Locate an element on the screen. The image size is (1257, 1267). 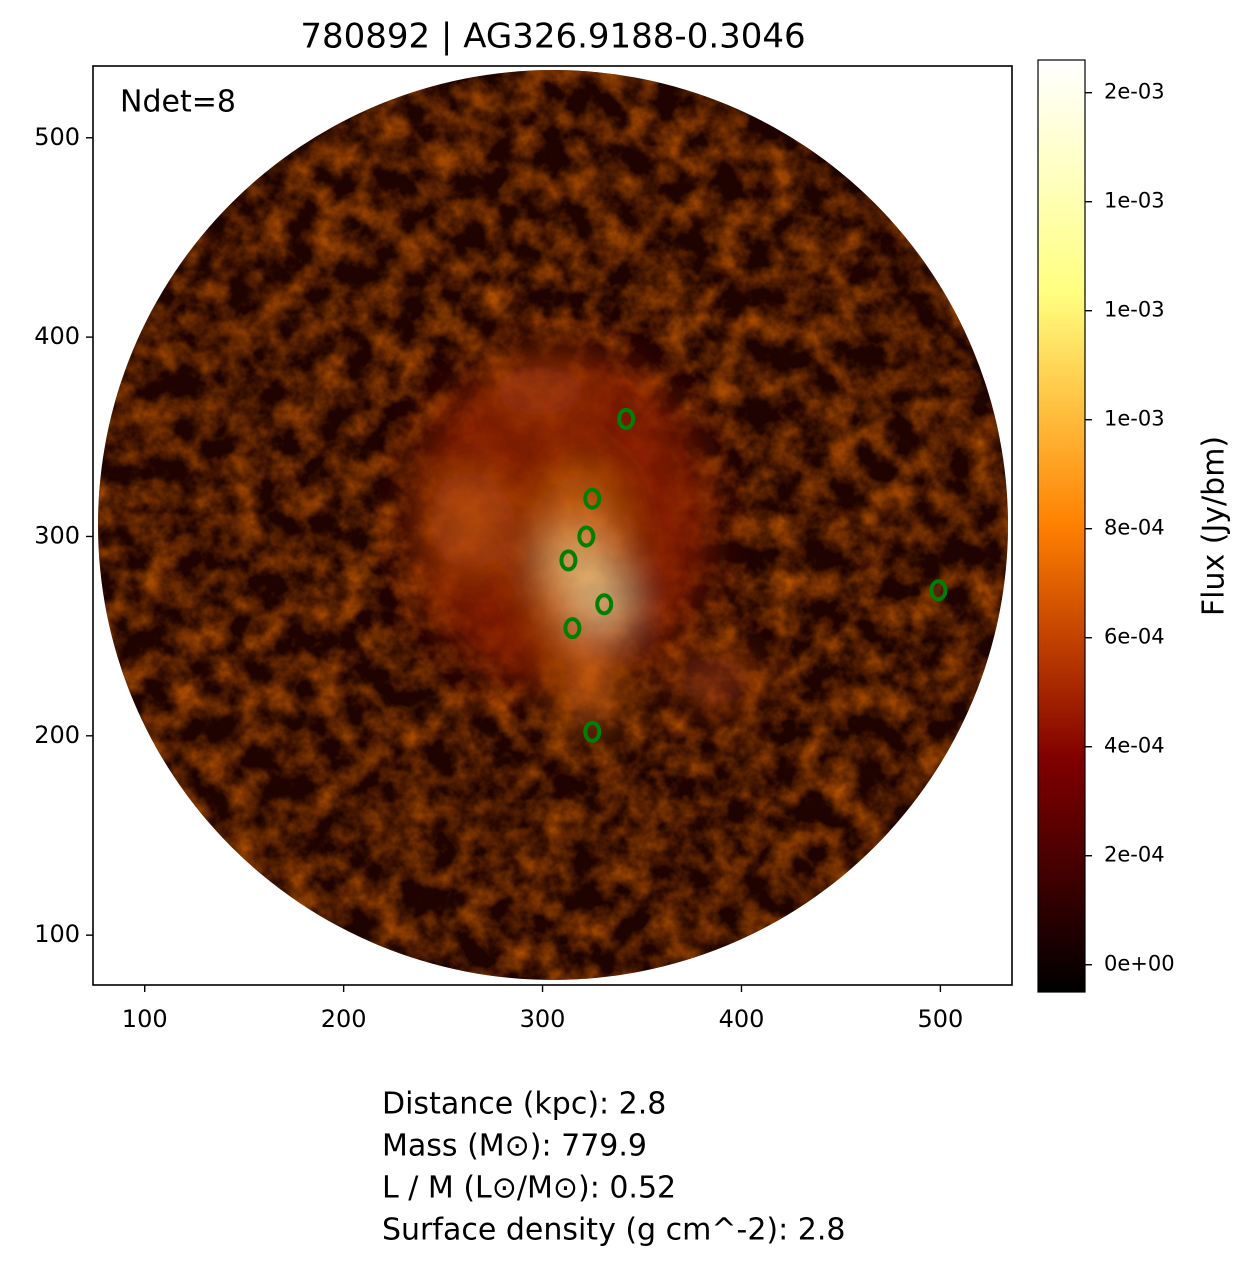
y-tick-label: 400 is located at coordinates (57, 336).